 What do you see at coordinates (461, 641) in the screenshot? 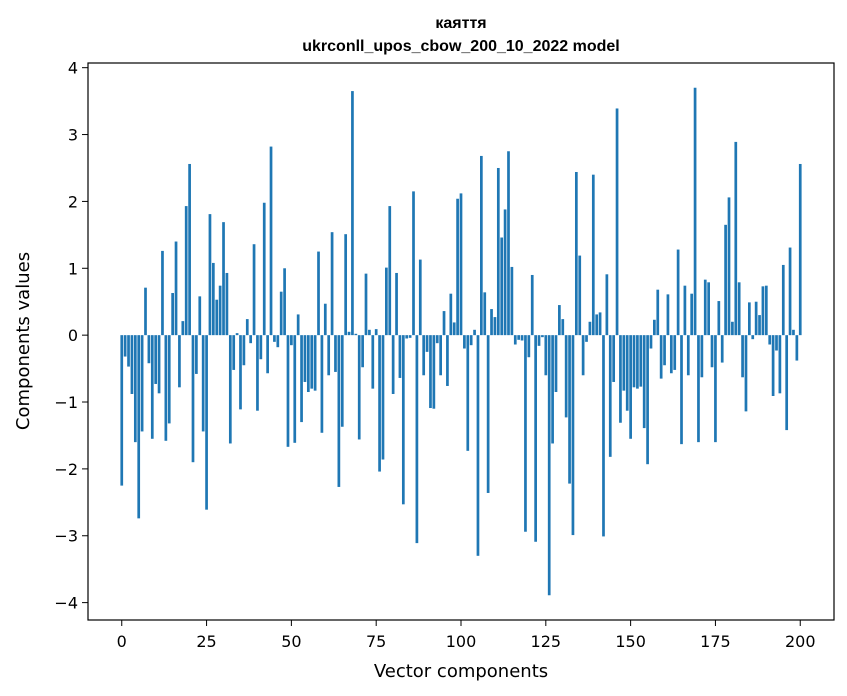
I see `x-tick-label-100: 100` at bounding box center [461, 641].